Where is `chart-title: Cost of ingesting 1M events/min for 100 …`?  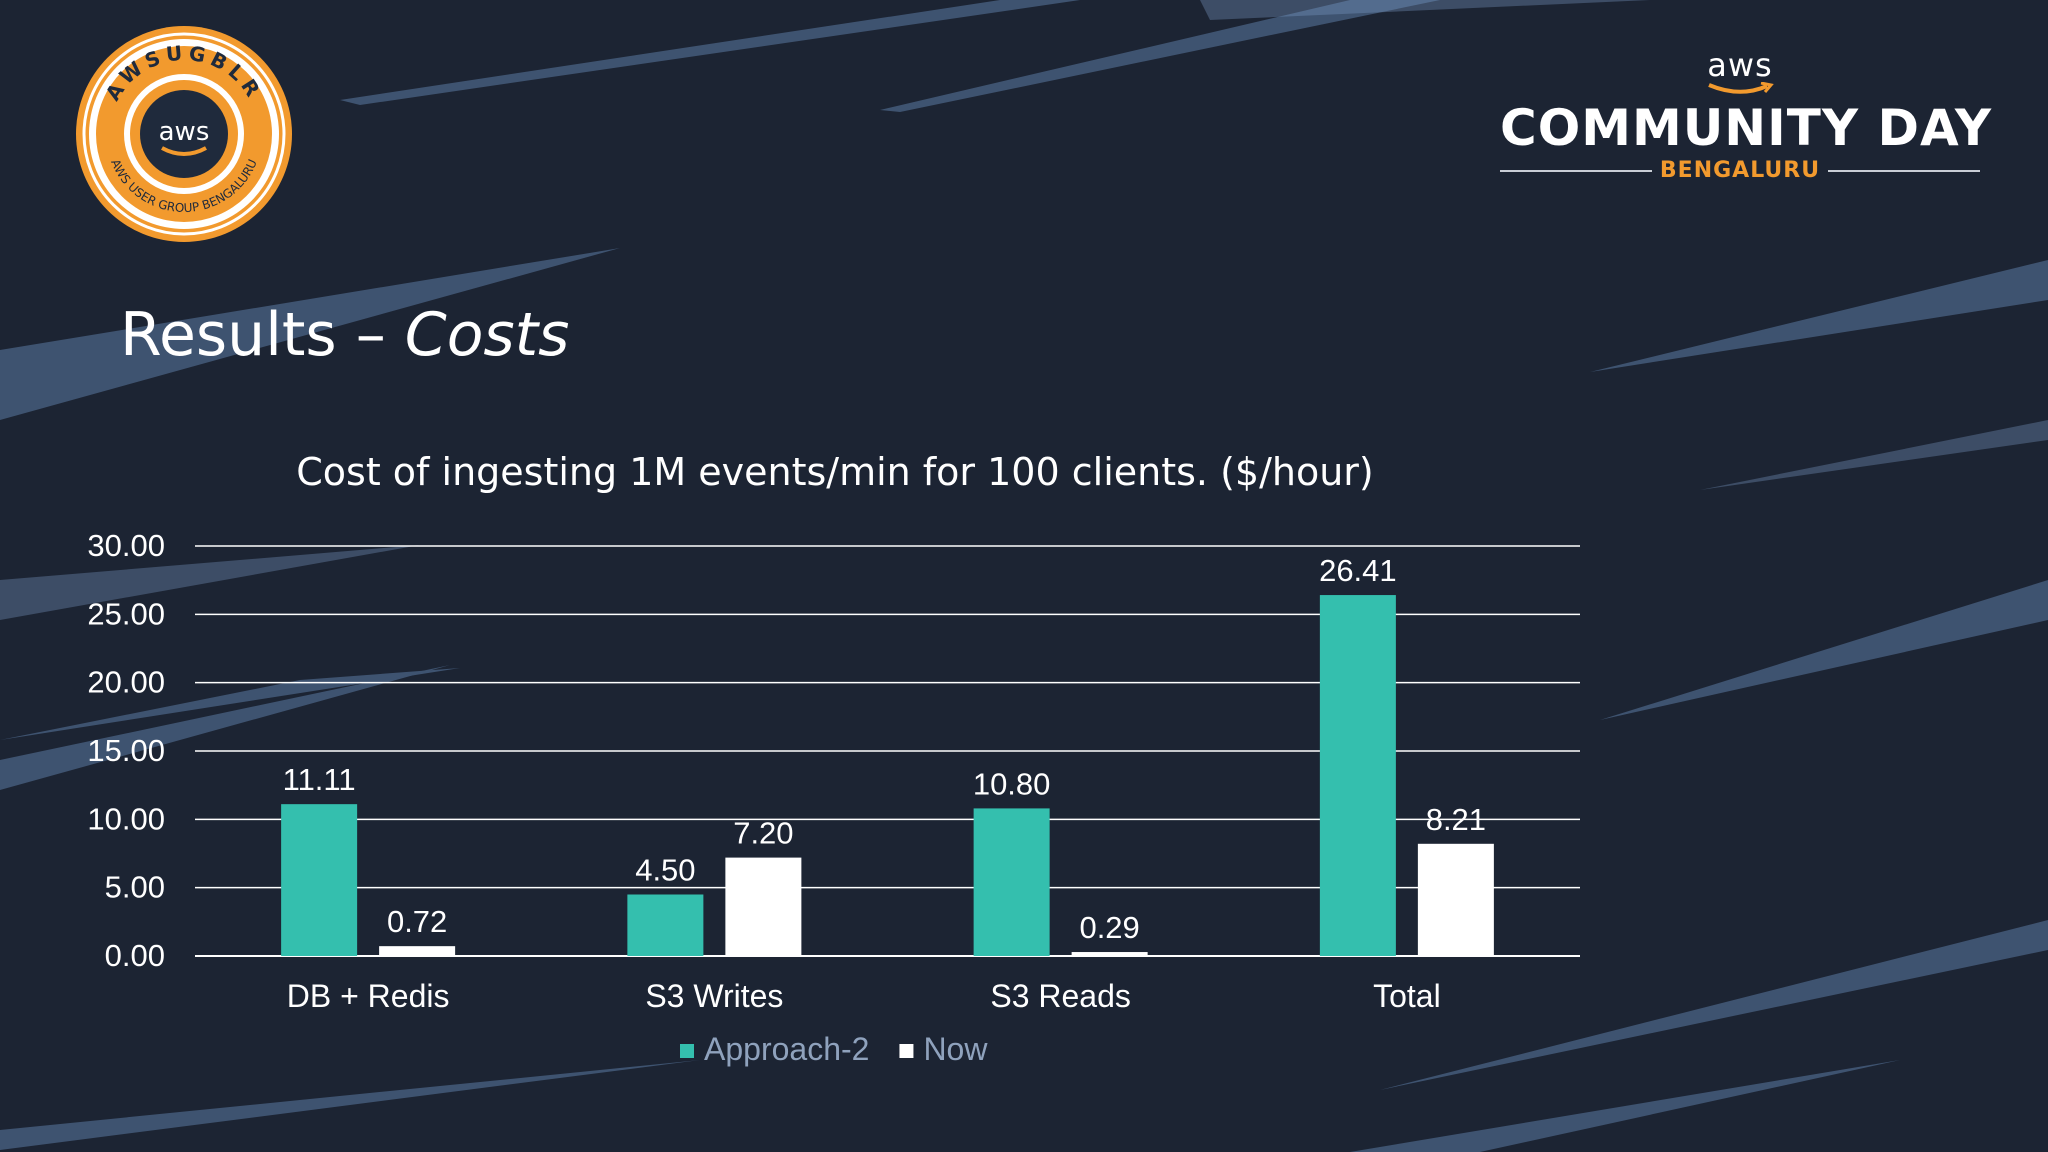 chart-title: Cost of ingesting 1M events/min for 100 … is located at coordinates (835, 472).